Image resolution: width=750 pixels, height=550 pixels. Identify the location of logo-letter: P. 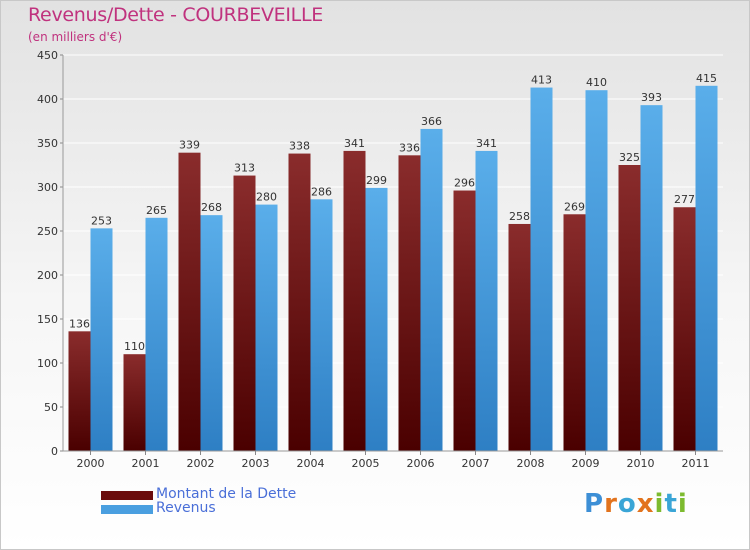
(594, 504).